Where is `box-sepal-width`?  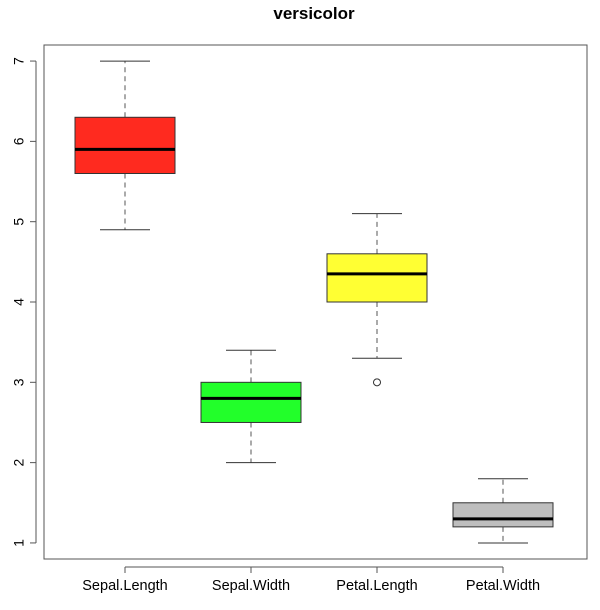
box-sepal-width is located at coordinates (251, 406).